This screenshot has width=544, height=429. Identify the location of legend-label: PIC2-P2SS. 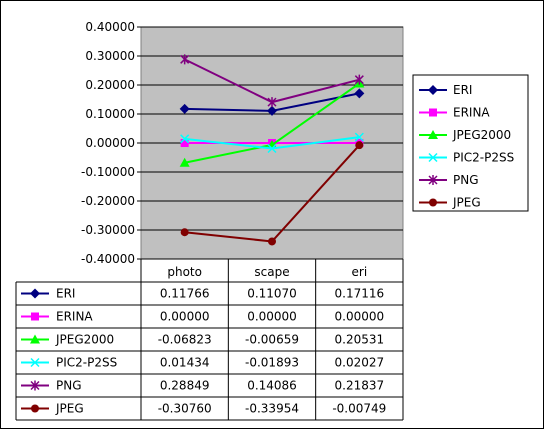
(483, 158).